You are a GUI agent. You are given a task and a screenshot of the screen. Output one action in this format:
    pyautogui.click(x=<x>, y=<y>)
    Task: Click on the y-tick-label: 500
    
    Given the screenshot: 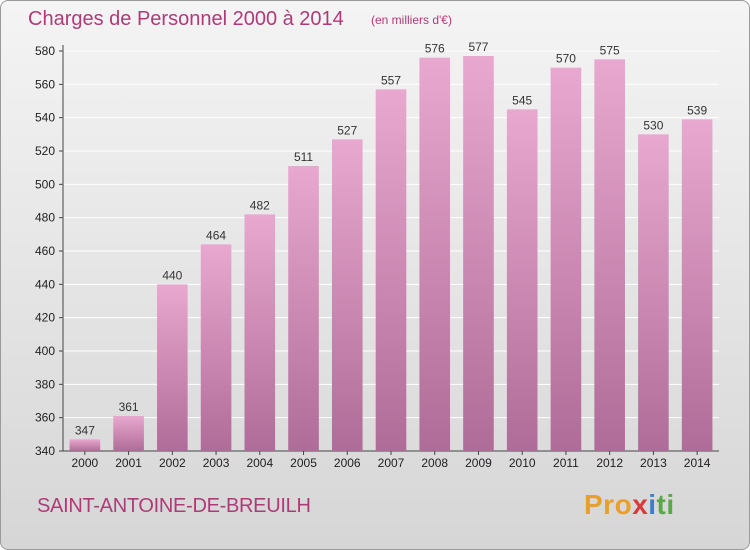 What is the action you would take?
    pyautogui.click(x=45, y=184)
    